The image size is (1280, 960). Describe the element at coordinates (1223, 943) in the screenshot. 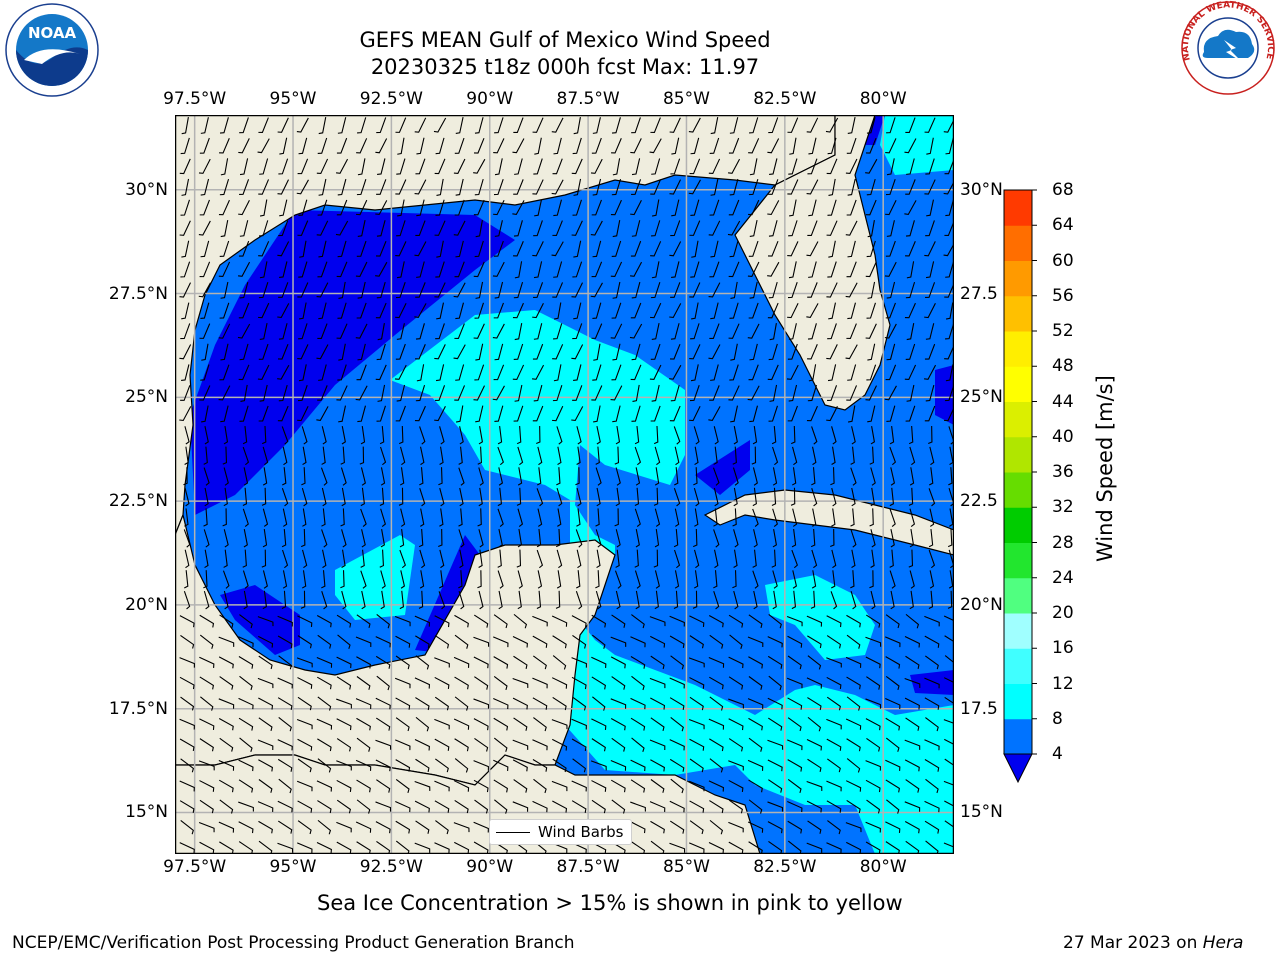

I see `footer-machine: Hera` at that location.